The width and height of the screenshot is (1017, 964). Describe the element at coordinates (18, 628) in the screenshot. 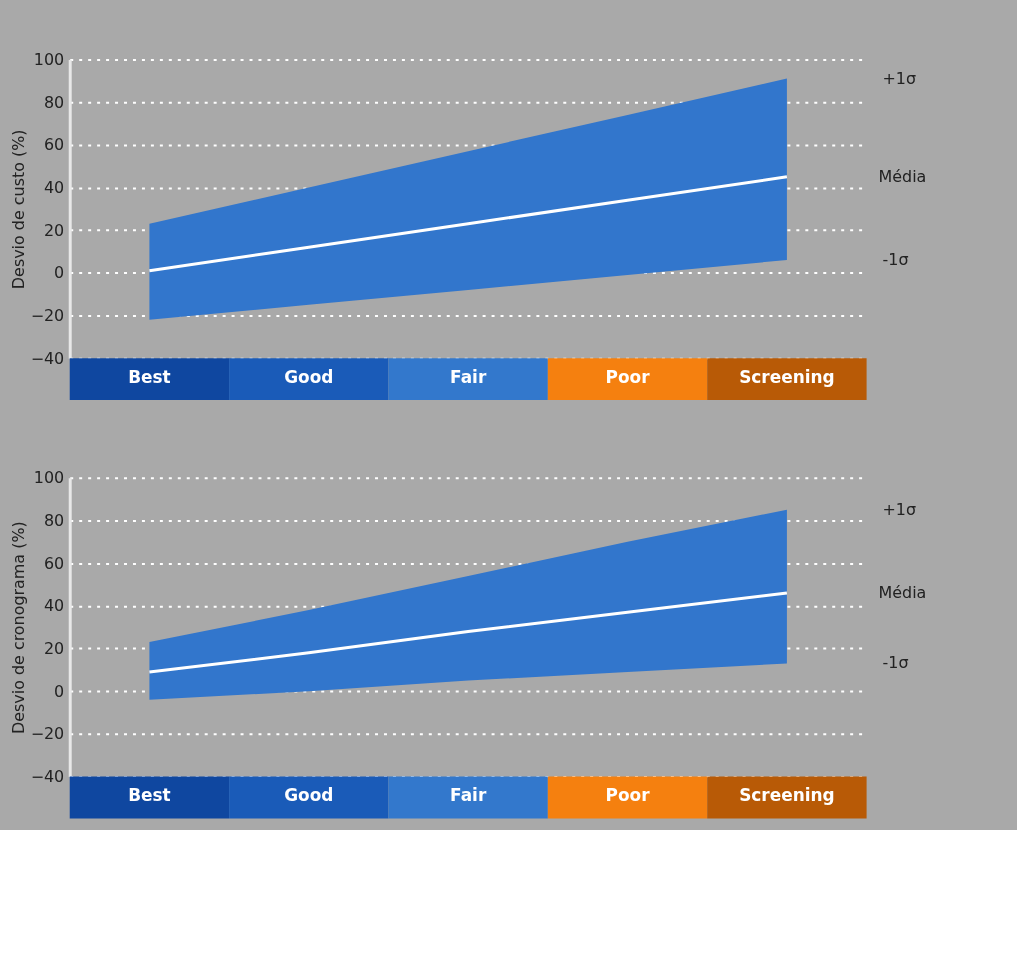

I see `y-axis-title: Desvio de cronograma (%)` at that location.